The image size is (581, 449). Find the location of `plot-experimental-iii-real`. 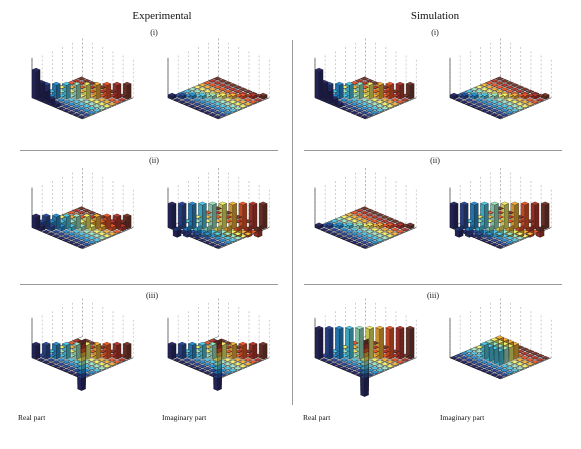

plot-experimental-iii-real is located at coordinates (82, 343).